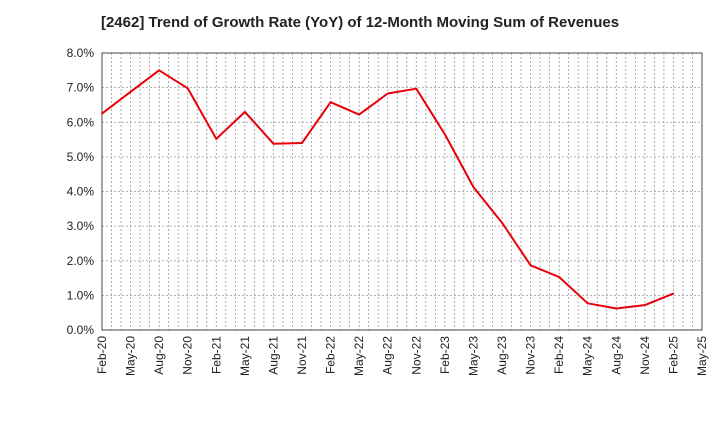 The width and height of the screenshot is (720, 440). I want to click on y-tick-label: 0.0%, so click(81, 330).